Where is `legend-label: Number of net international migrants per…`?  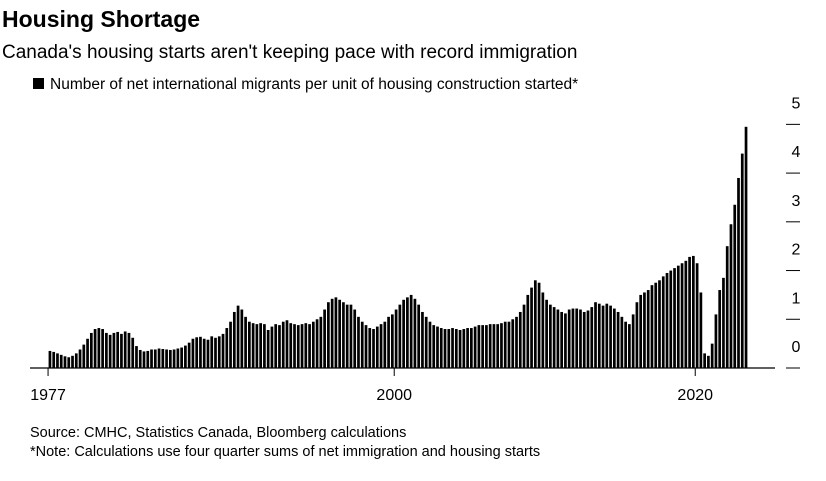
legend-label: Number of net international migrants per… is located at coordinates (314, 84).